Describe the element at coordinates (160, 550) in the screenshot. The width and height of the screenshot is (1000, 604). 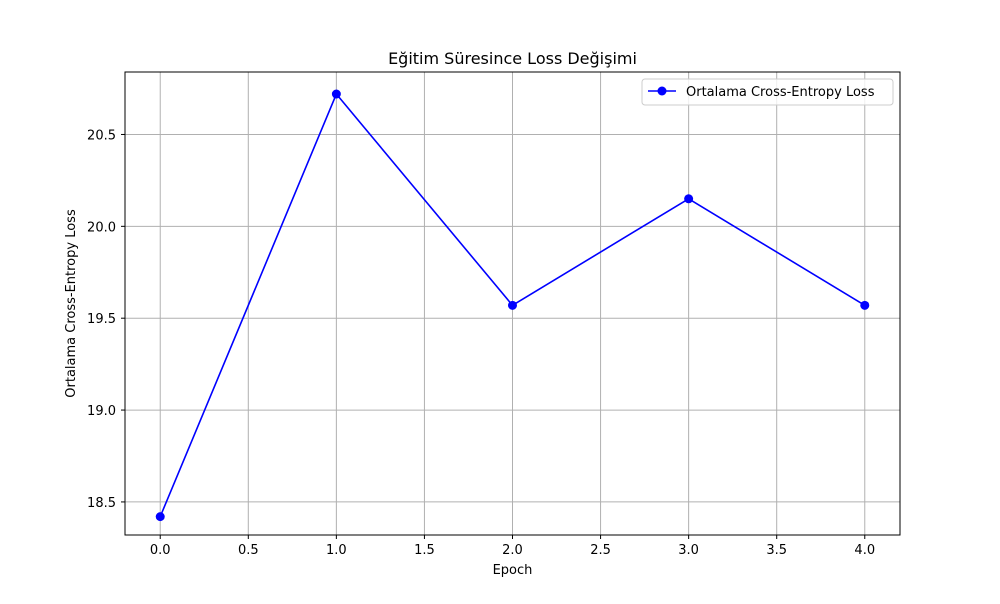
I see `x-tick-label: 0.0` at that location.